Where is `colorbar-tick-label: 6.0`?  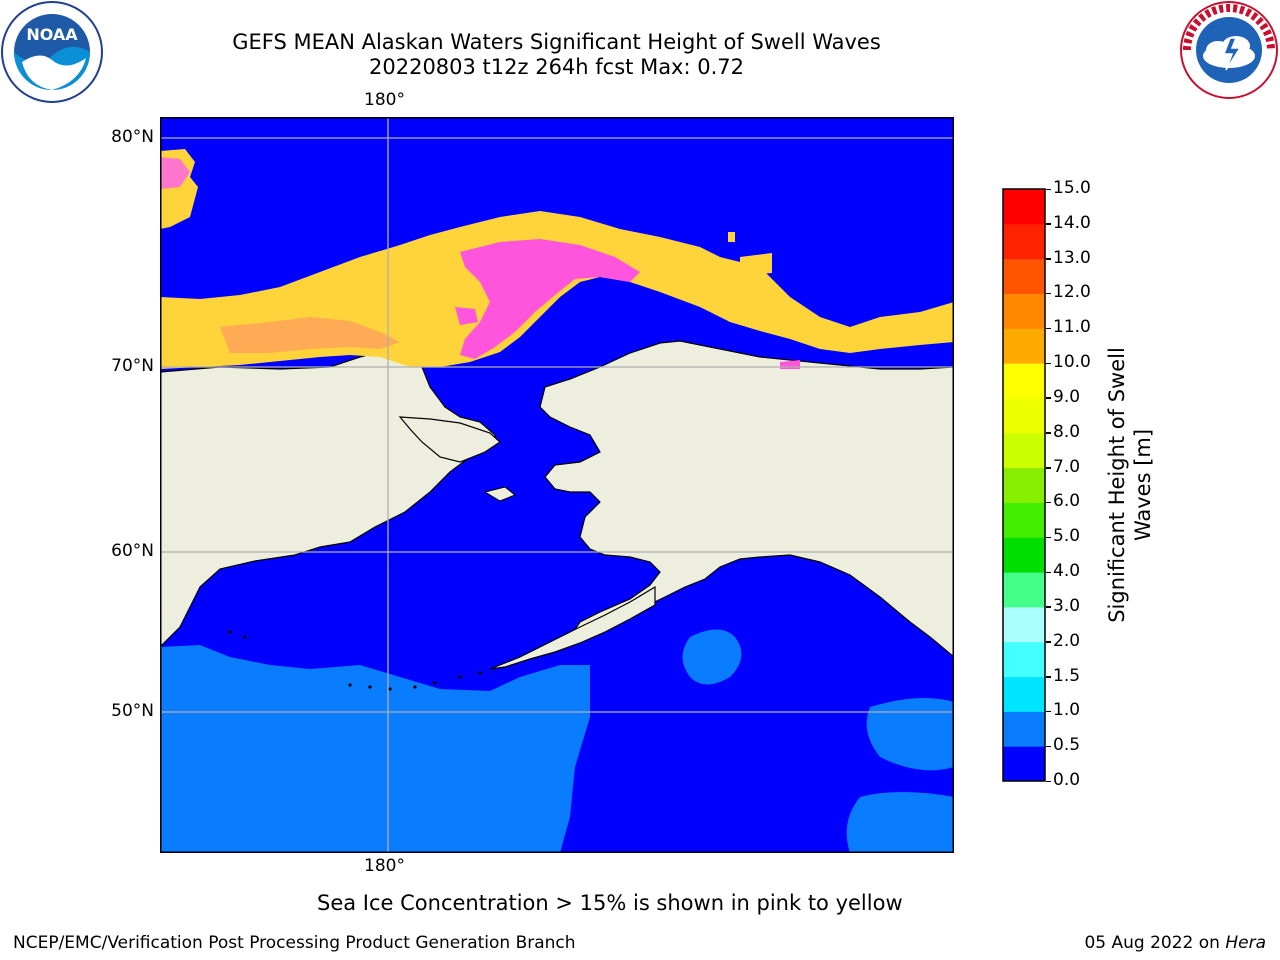 colorbar-tick-label: 6.0 is located at coordinates (1067, 501).